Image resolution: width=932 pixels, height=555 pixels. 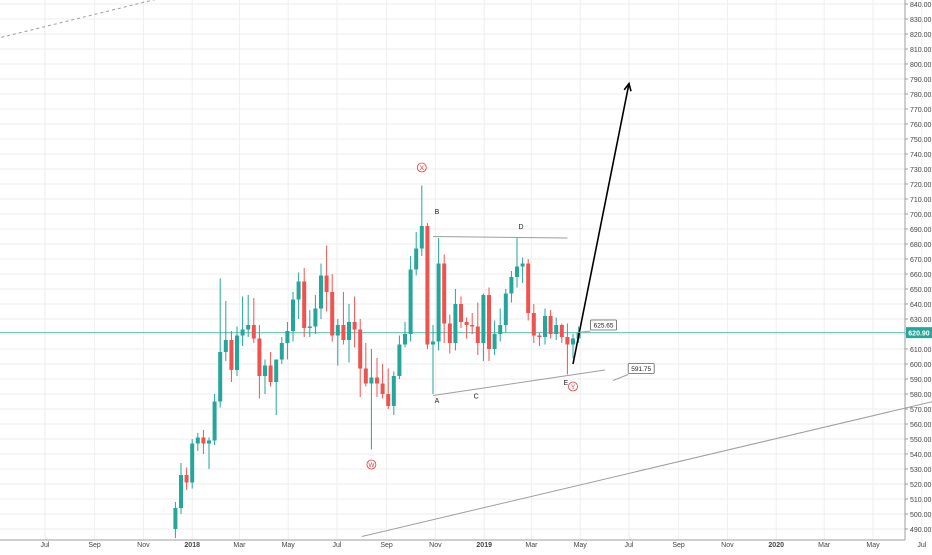 What do you see at coordinates (921, 5) in the screenshot?
I see `y-tick-label: 840.00` at bounding box center [921, 5].